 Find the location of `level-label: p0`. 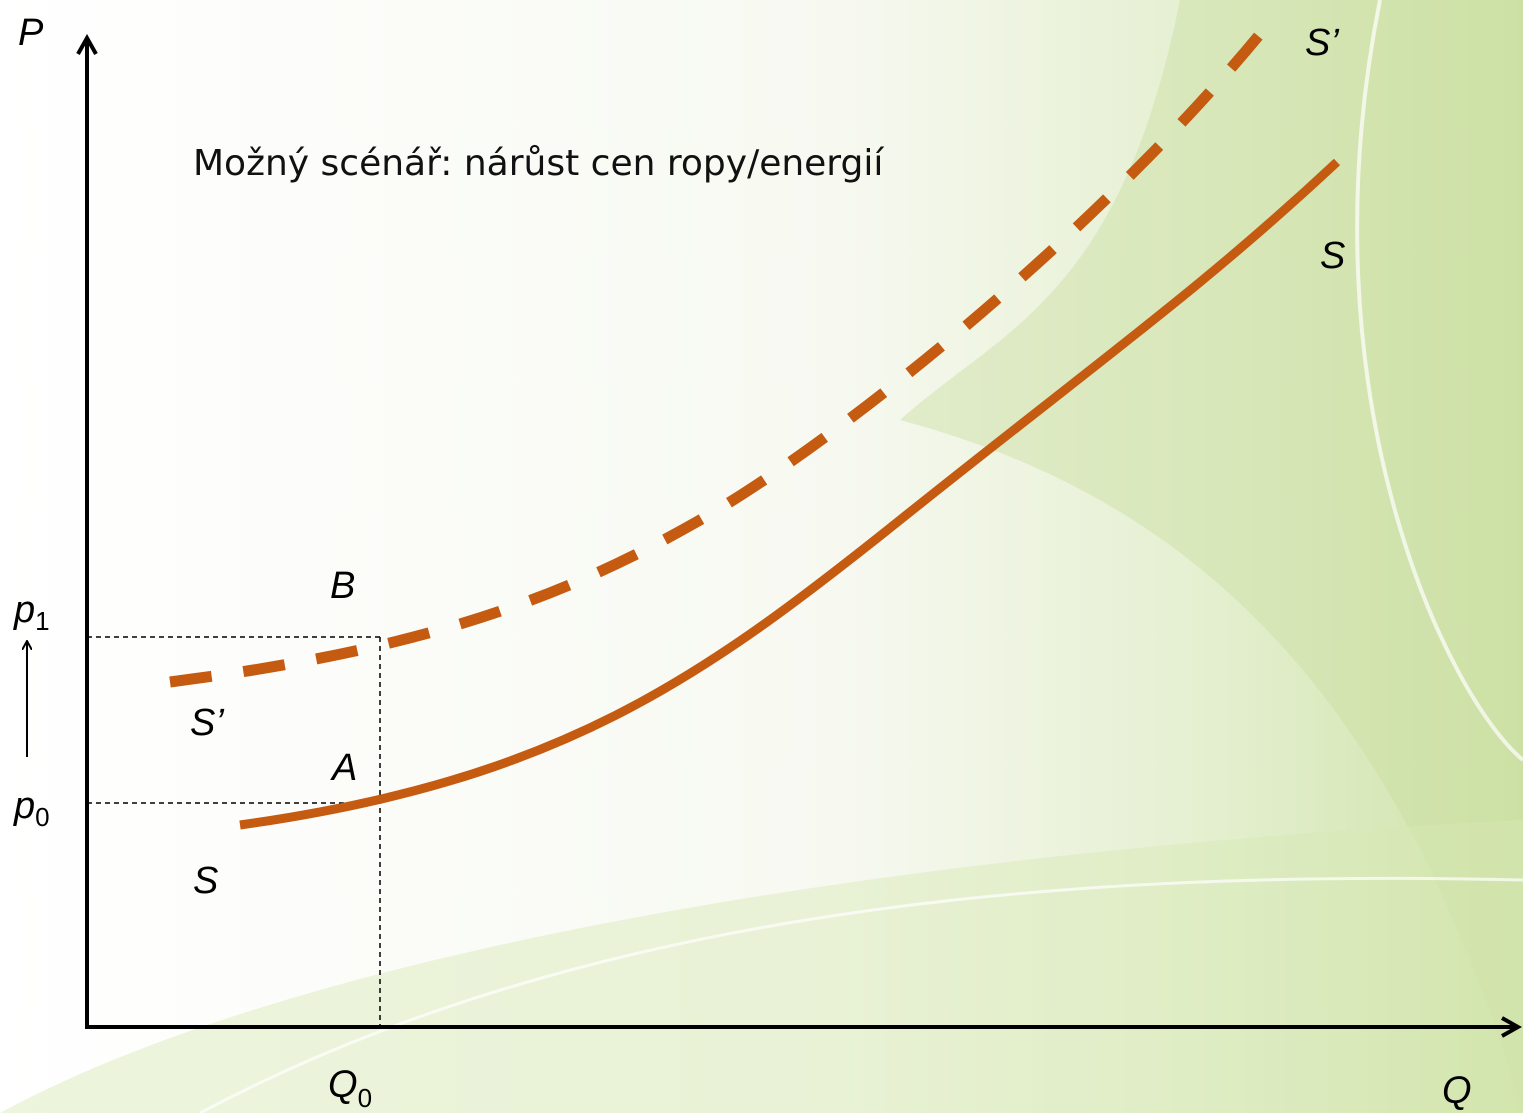

level-label: p0 is located at coordinates (31, 808).